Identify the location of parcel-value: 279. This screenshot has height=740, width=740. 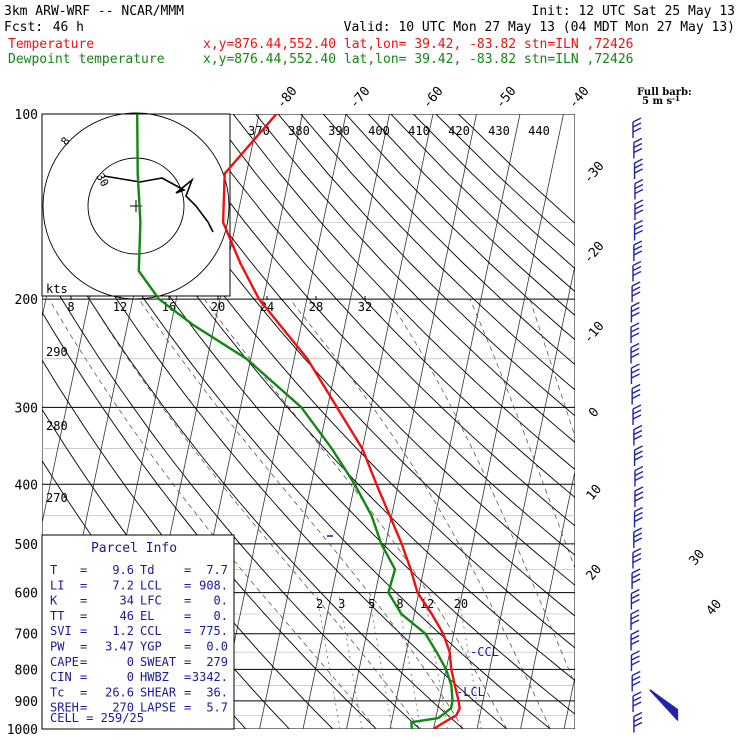
(217, 662).